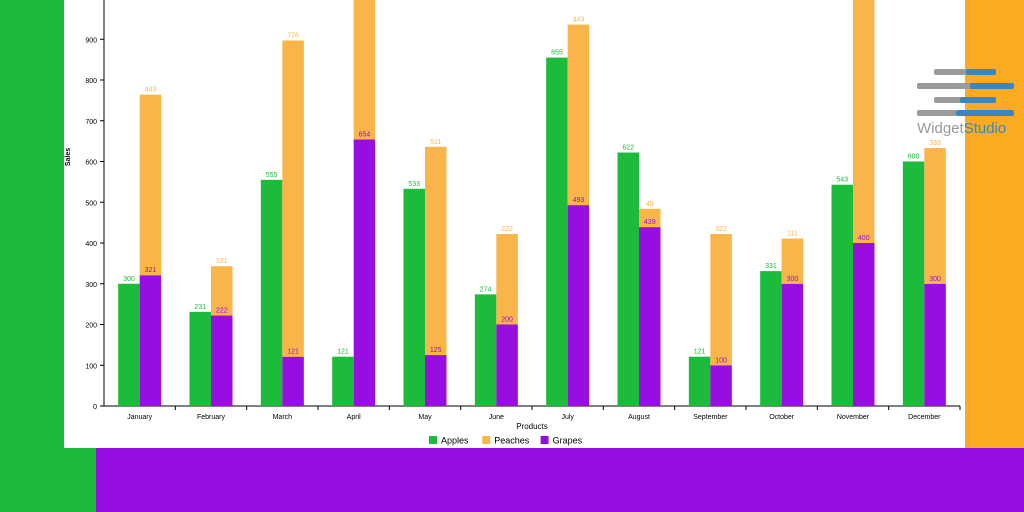 The width and height of the screenshot is (1024, 512). I want to click on y-tick-label: 700, so click(91, 122).